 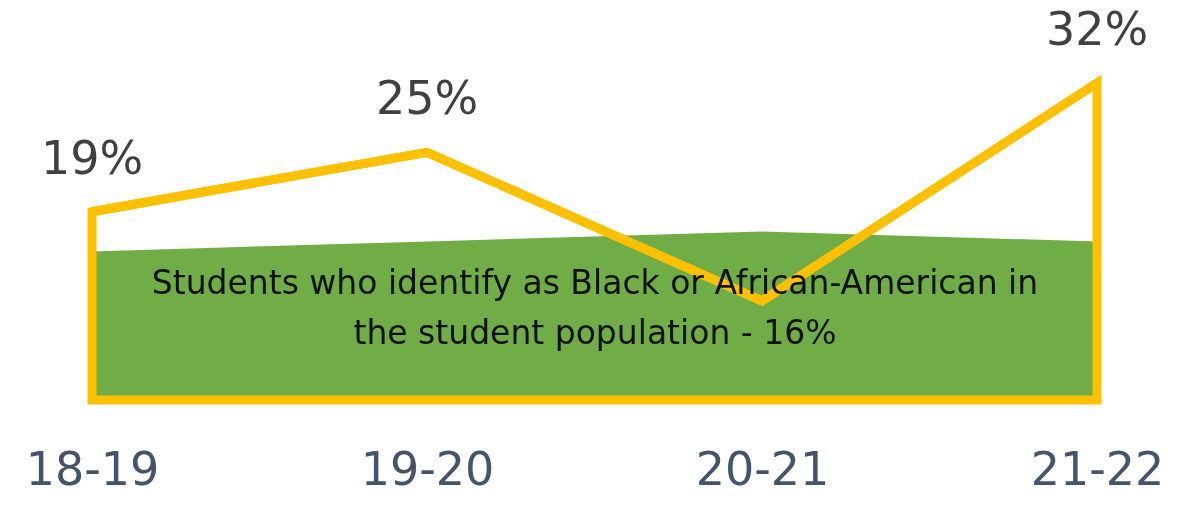 I want to click on x-tick-label: 21-22, so click(x=1097, y=468).